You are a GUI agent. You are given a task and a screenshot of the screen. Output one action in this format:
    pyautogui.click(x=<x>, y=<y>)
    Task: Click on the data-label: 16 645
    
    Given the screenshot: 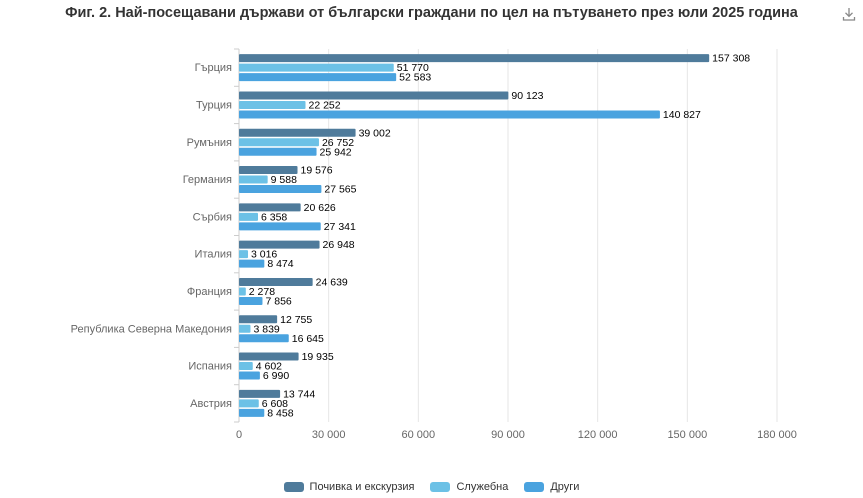 What is the action you would take?
    pyautogui.click(x=308, y=339)
    